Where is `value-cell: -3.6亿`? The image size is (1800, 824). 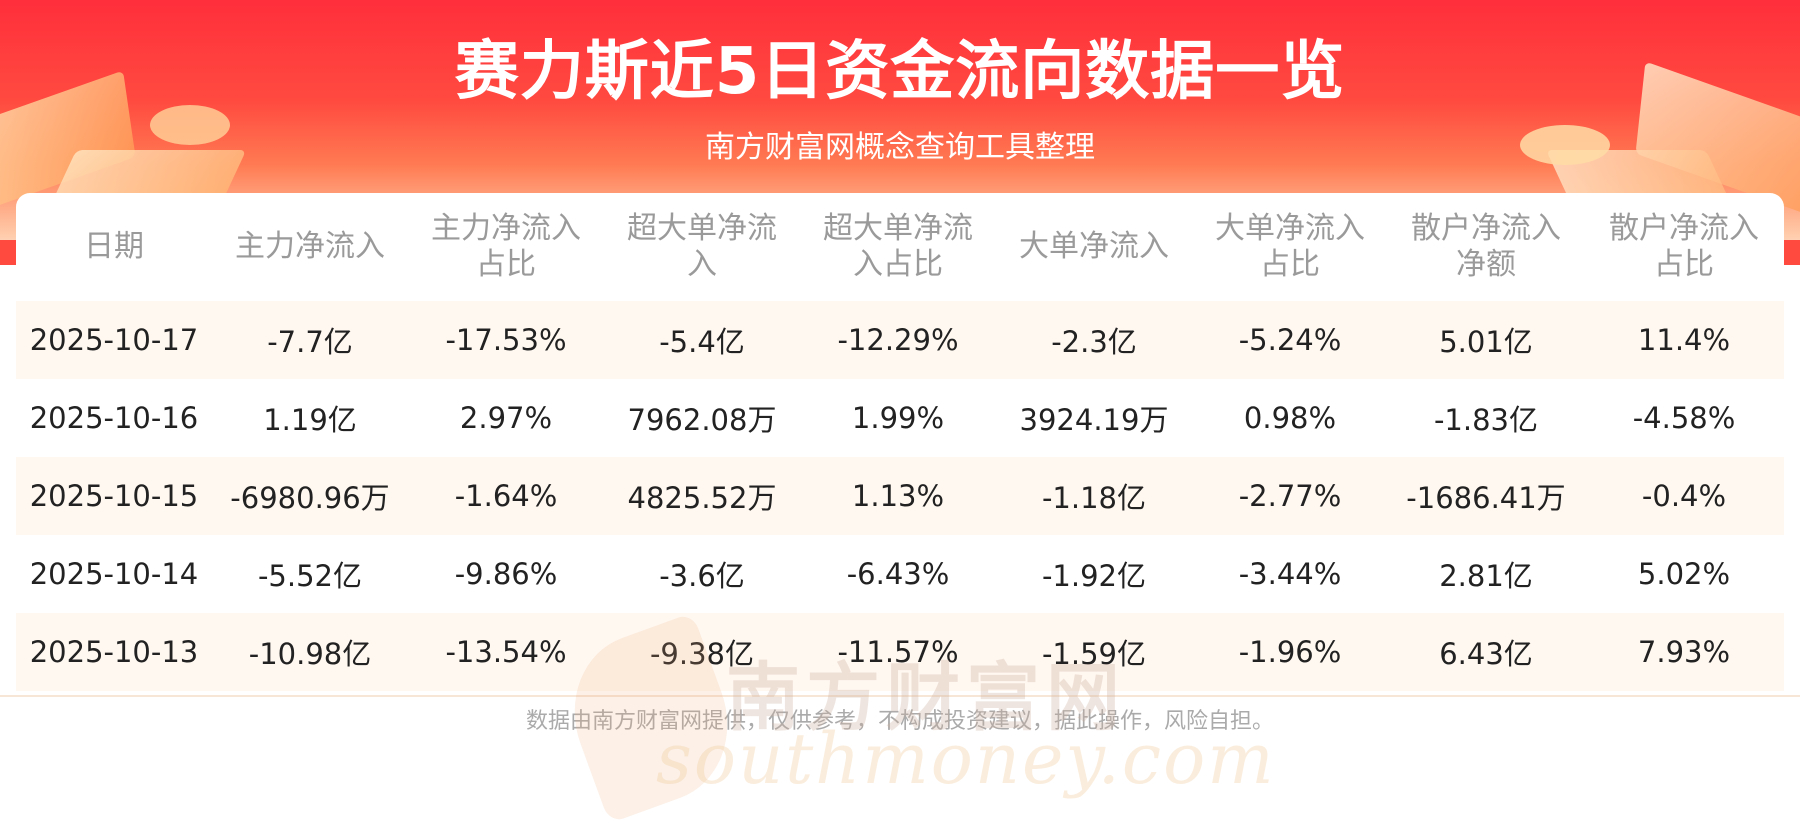 value-cell: -3.6亿 is located at coordinates (702, 574).